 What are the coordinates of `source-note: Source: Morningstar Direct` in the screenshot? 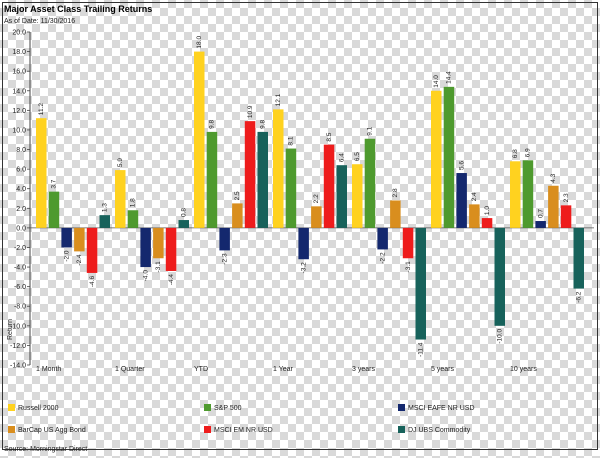 It's located at (46, 449).